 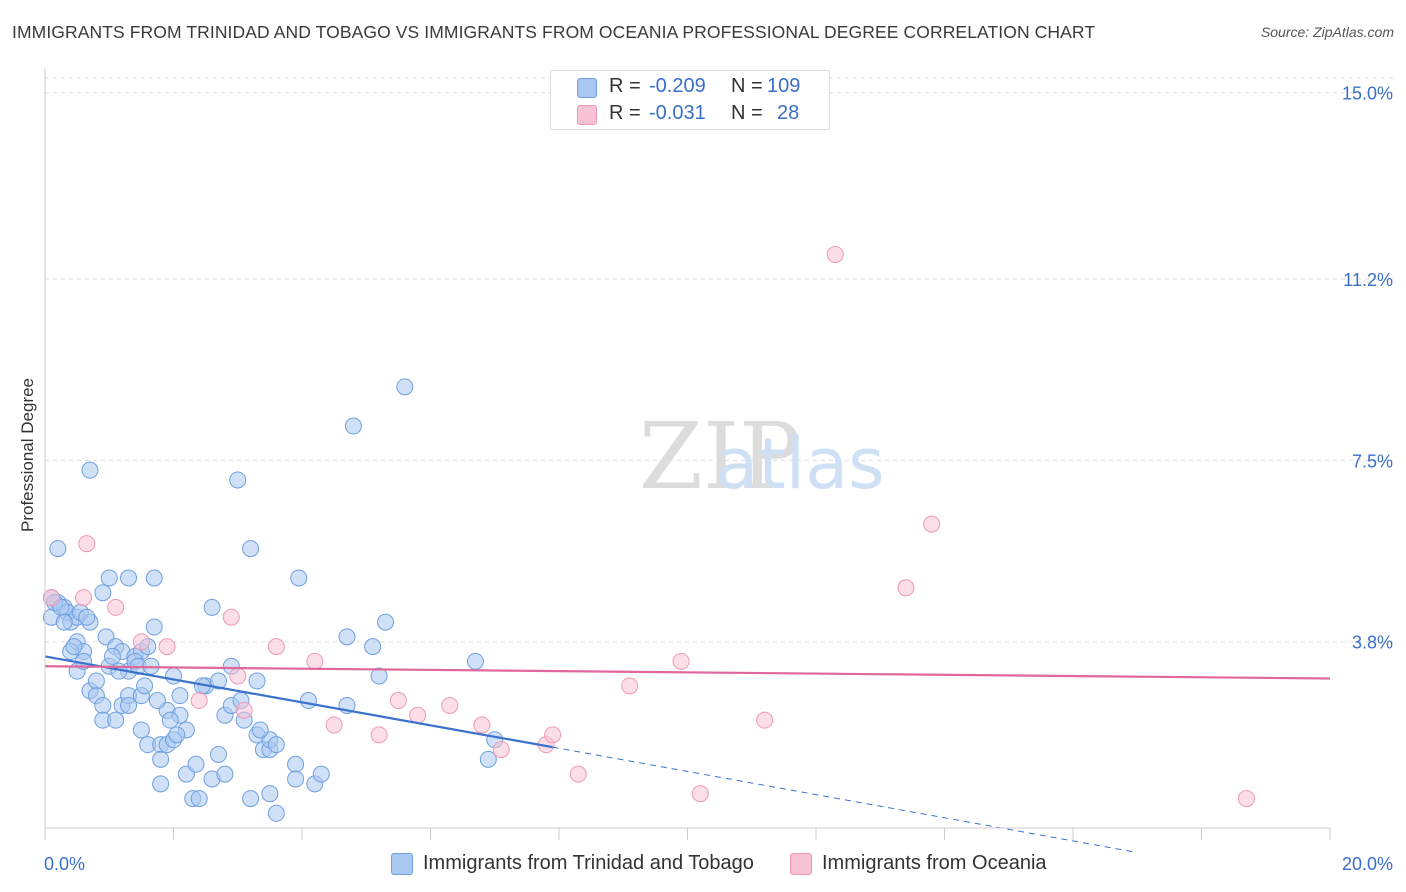 I want to click on legend-row-pink: R = -0.031 N = 28, so click(x=690, y=113).